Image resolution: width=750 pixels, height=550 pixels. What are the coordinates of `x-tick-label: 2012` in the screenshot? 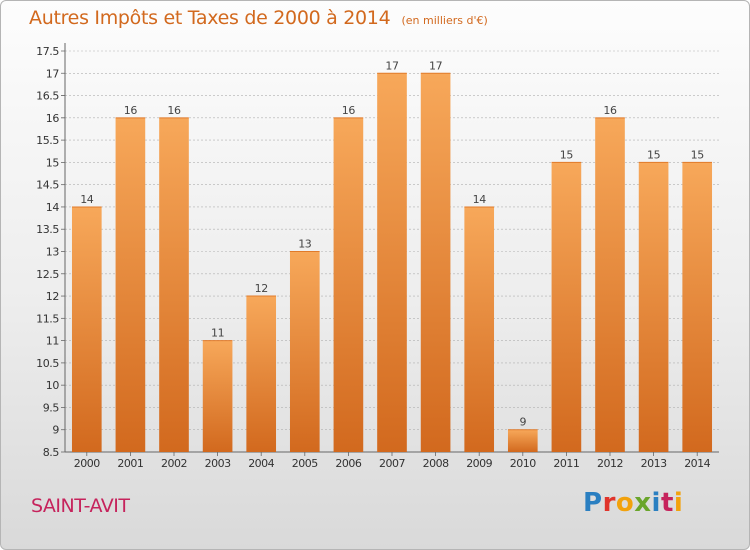 It's located at (610, 463).